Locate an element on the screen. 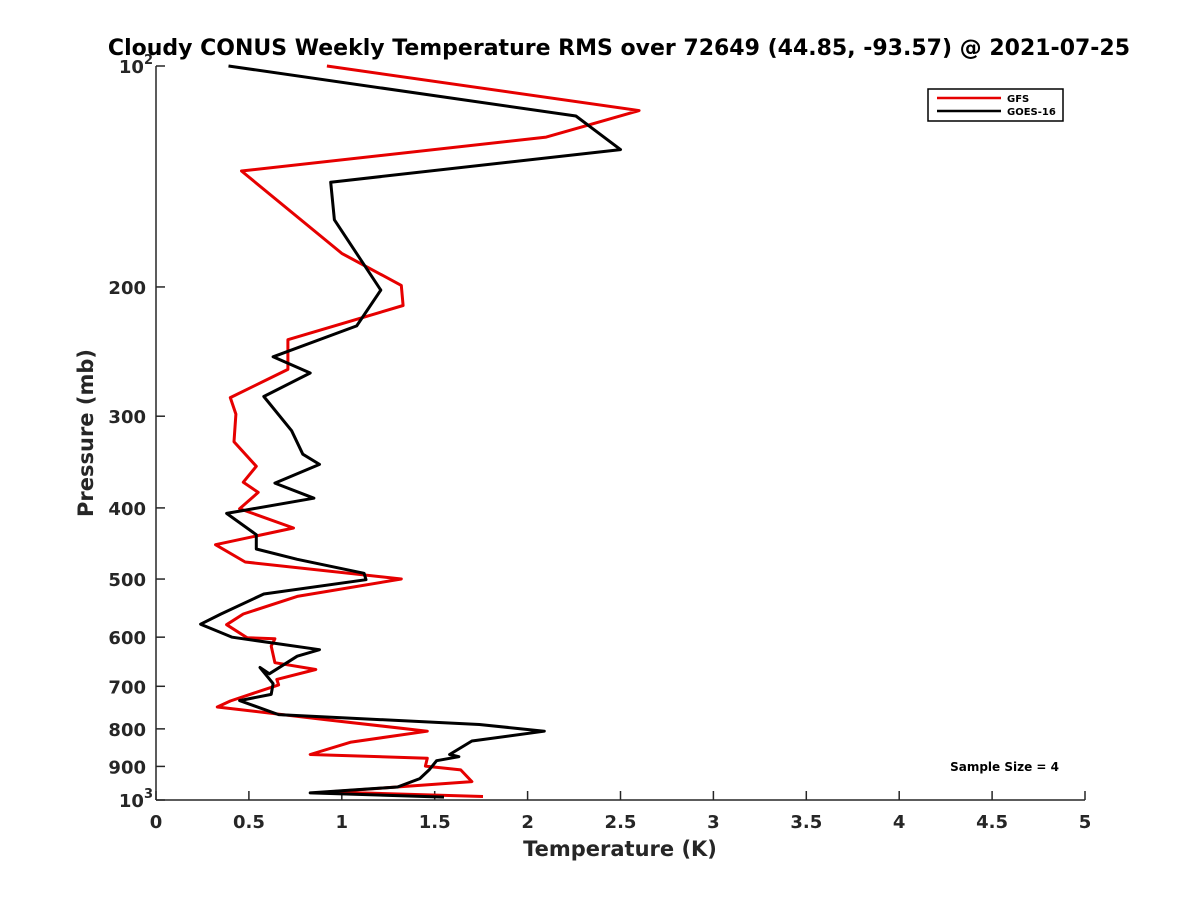 The width and height of the screenshot is (1200, 900). legend: GFS GOES-16 is located at coordinates (995, 105).